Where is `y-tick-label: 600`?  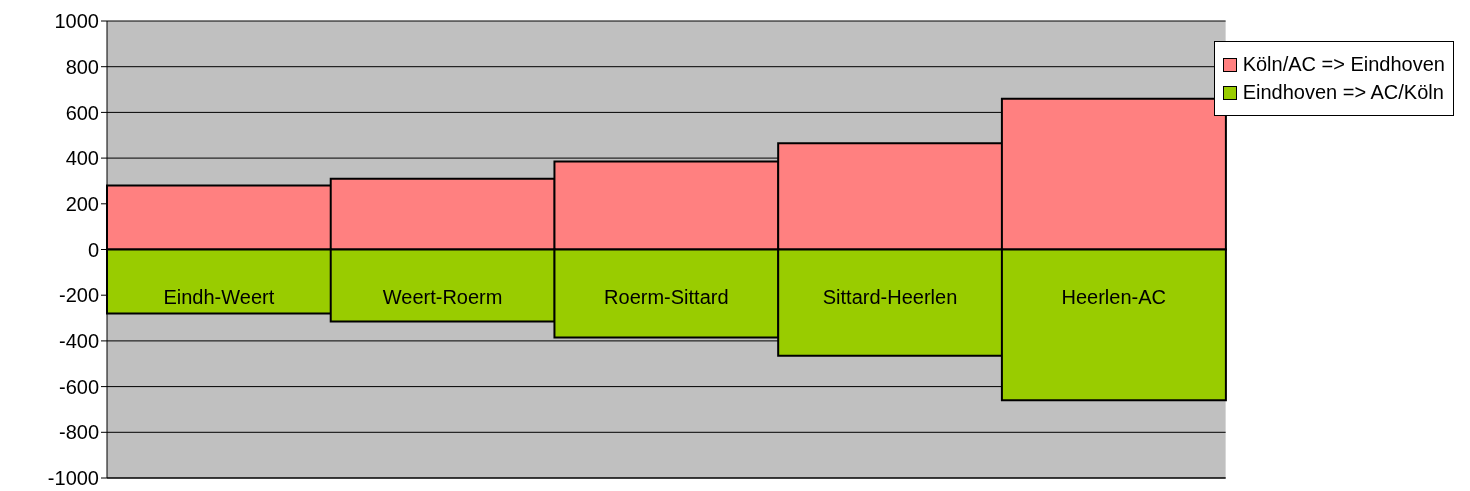
y-tick-label: 600 is located at coordinates (82, 112).